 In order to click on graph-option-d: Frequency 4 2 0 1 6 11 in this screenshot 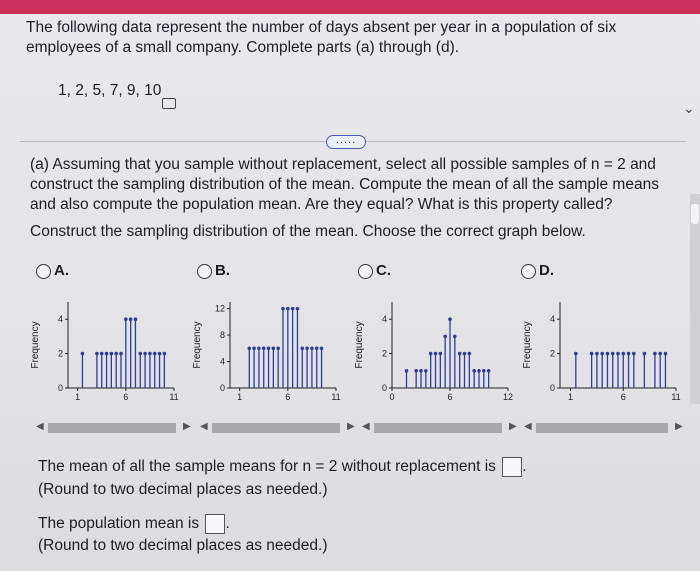, I will do `click(605, 351)`.